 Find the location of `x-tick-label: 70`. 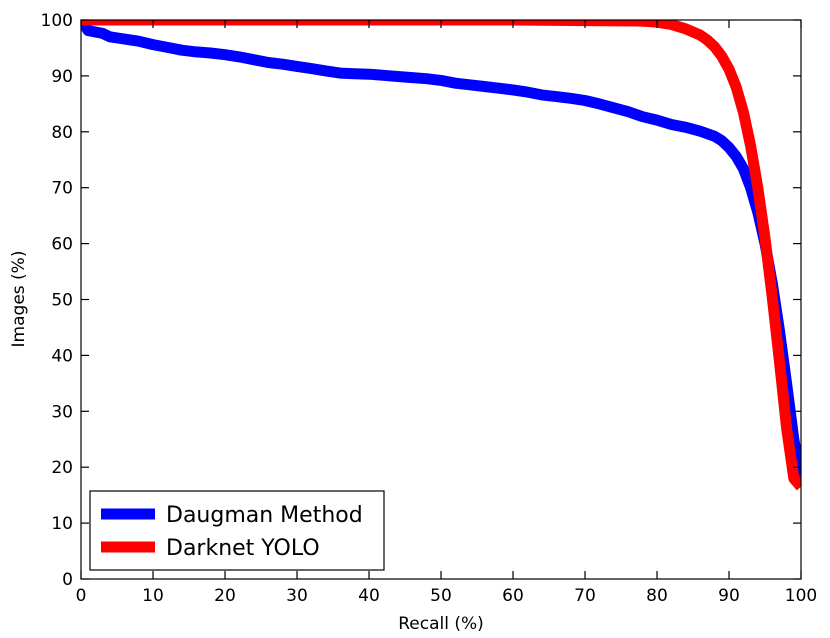

x-tick-label: 70 is located at coordinates (585, 596).